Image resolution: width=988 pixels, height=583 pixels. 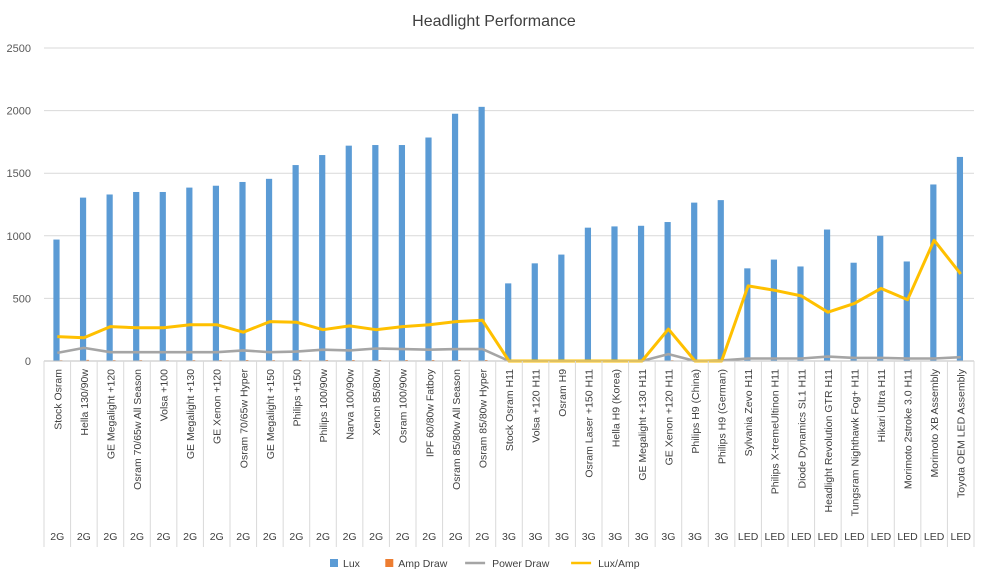 What do you see at coordinates (962, 433) in the screenshot?
I see `category-label: Toyota OEM LED Assembly` at bounding box center [962, 433].